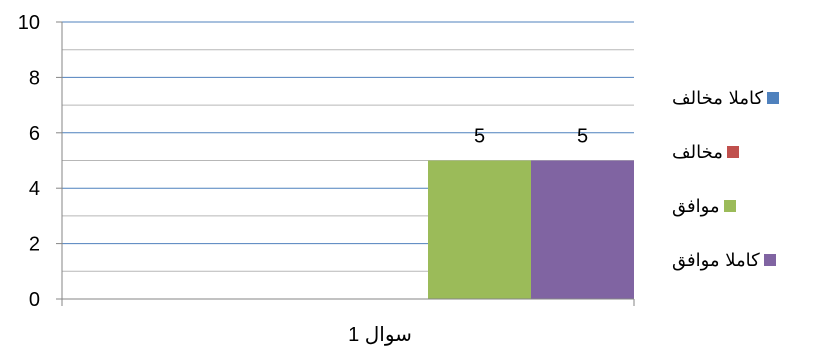  Describe the element at coordinates (34, 134) in the screenshot. I see `y-tick-label: 6` at that location.